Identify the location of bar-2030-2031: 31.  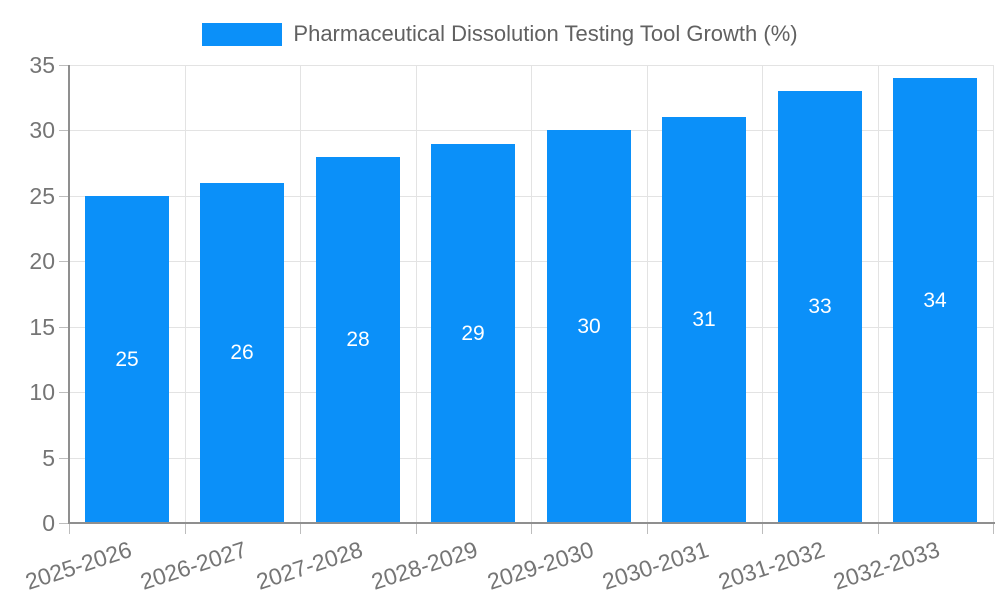
(704, 320).